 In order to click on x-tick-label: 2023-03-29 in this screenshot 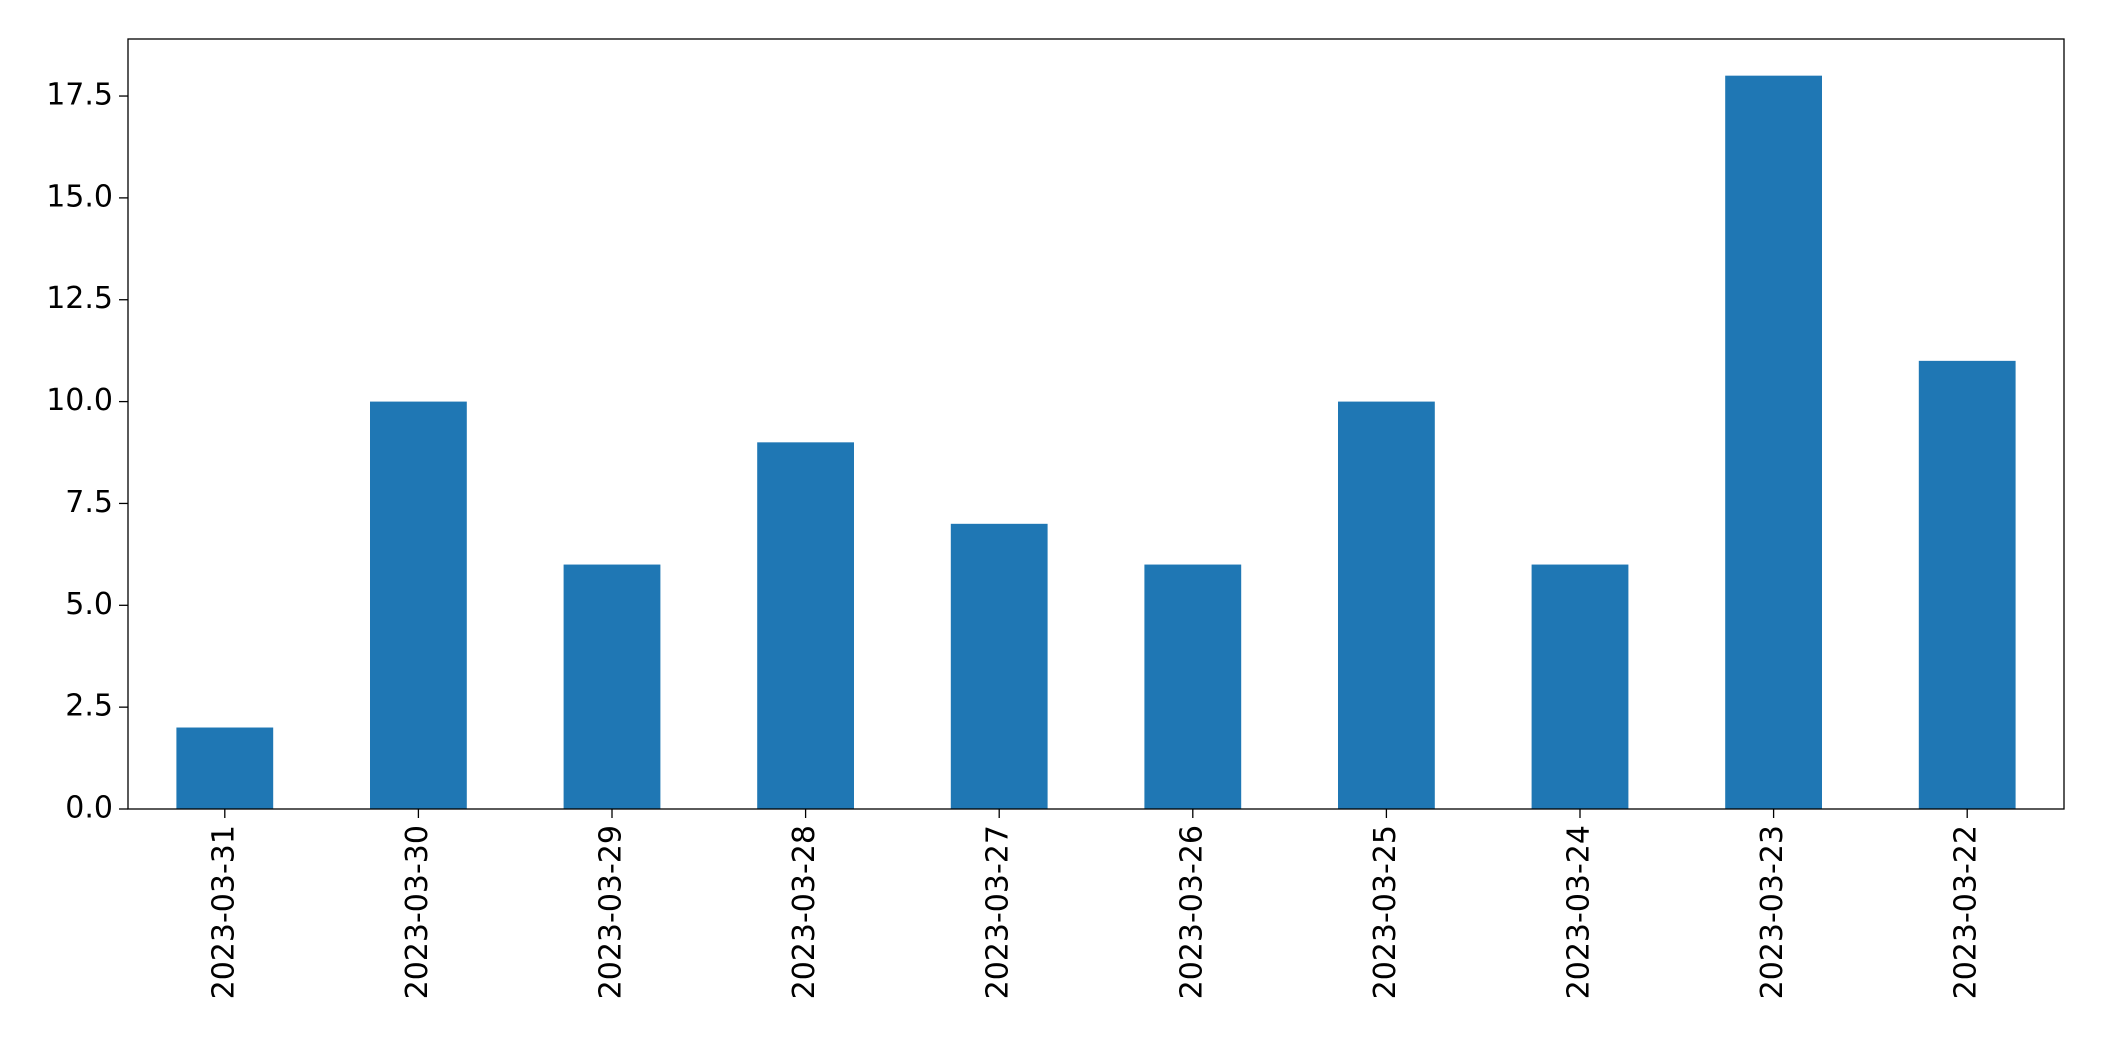, I will do `click(611, 912)`.